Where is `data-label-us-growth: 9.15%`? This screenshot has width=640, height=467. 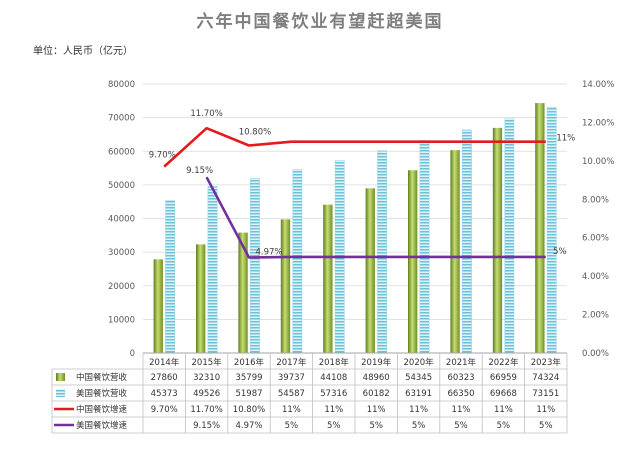 data-label-us-growth: 9.15% is located at coordinates (199, 171).